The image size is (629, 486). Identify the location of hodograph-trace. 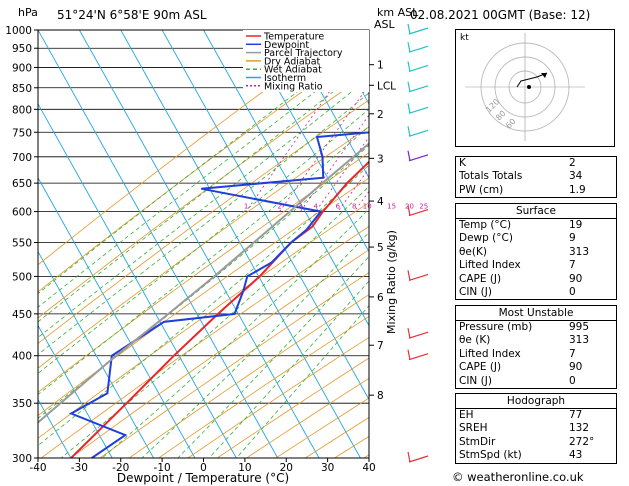
(532, 80).